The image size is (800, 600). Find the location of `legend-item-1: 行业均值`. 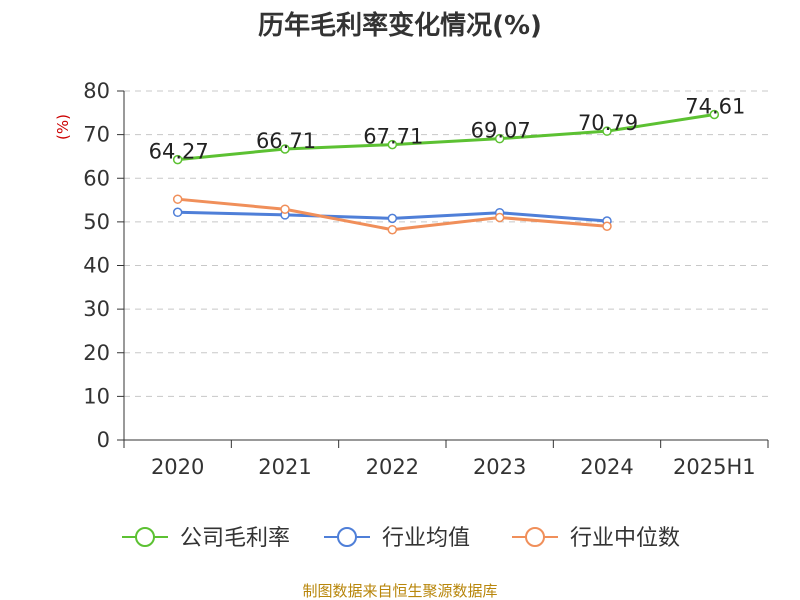

legend-item-1: 行业均值 is located at coordinates (397, 538).